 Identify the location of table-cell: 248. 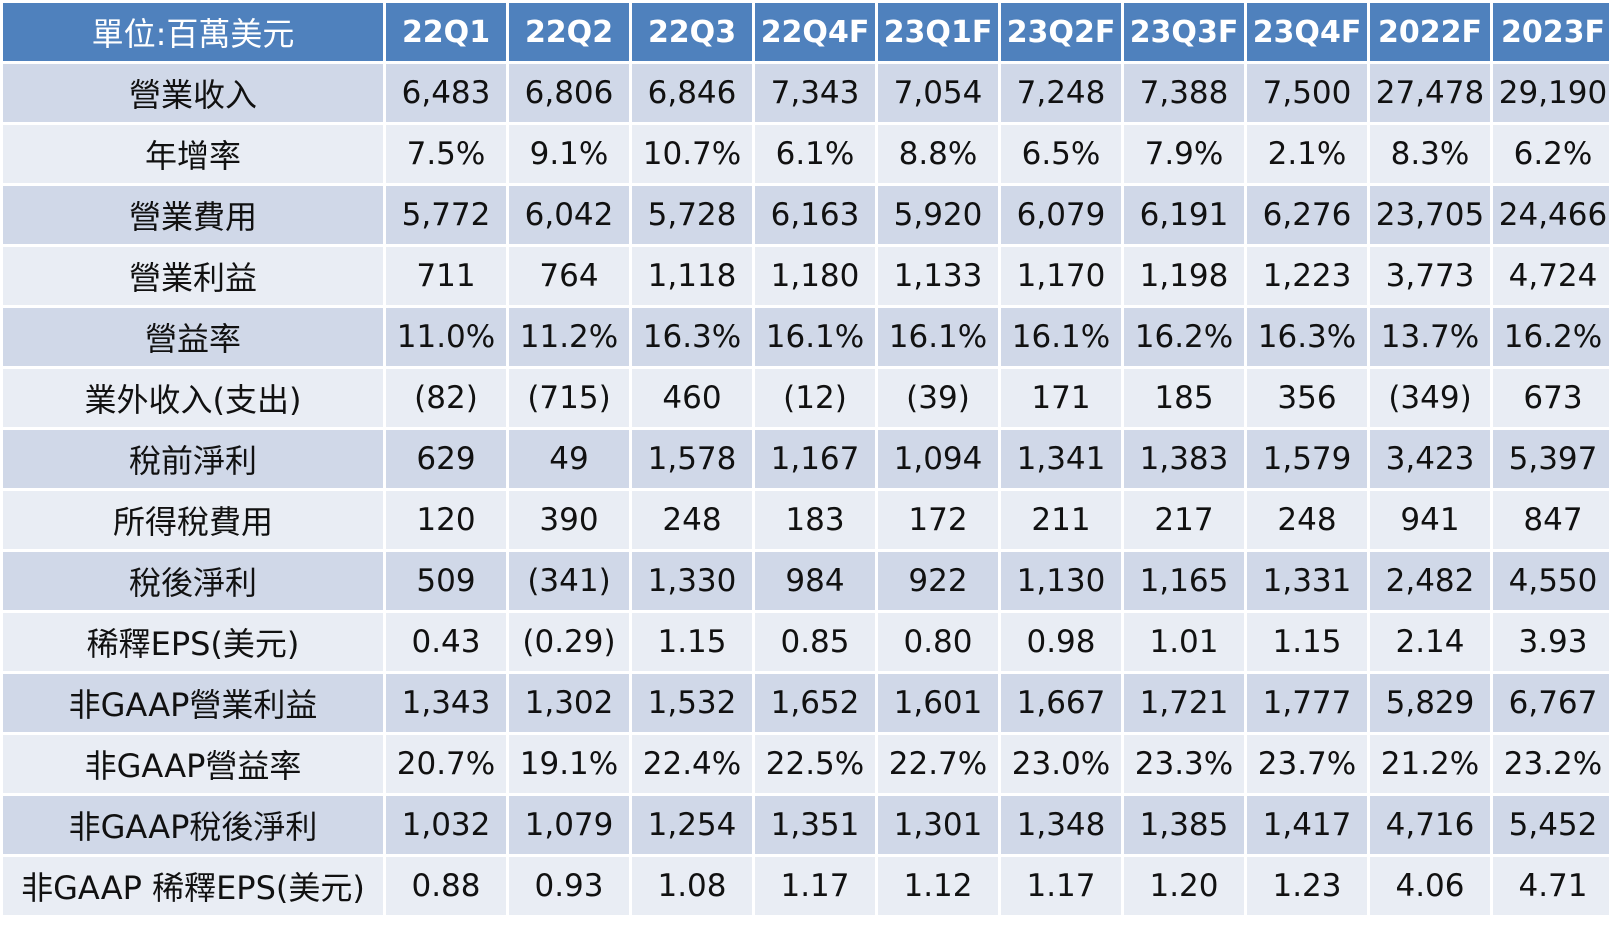
(692, 520).